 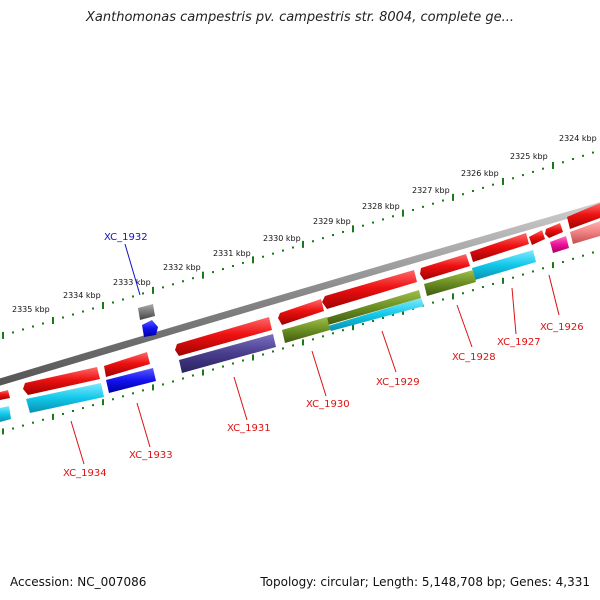 I want to click on accession-text: Accession: NC_007086, so click(x=78, y=582).